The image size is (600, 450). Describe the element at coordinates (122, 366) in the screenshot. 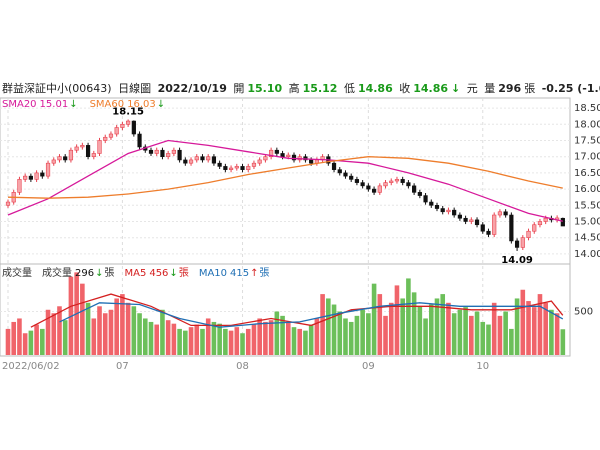

I see `x-tick-label: 07` at that location.